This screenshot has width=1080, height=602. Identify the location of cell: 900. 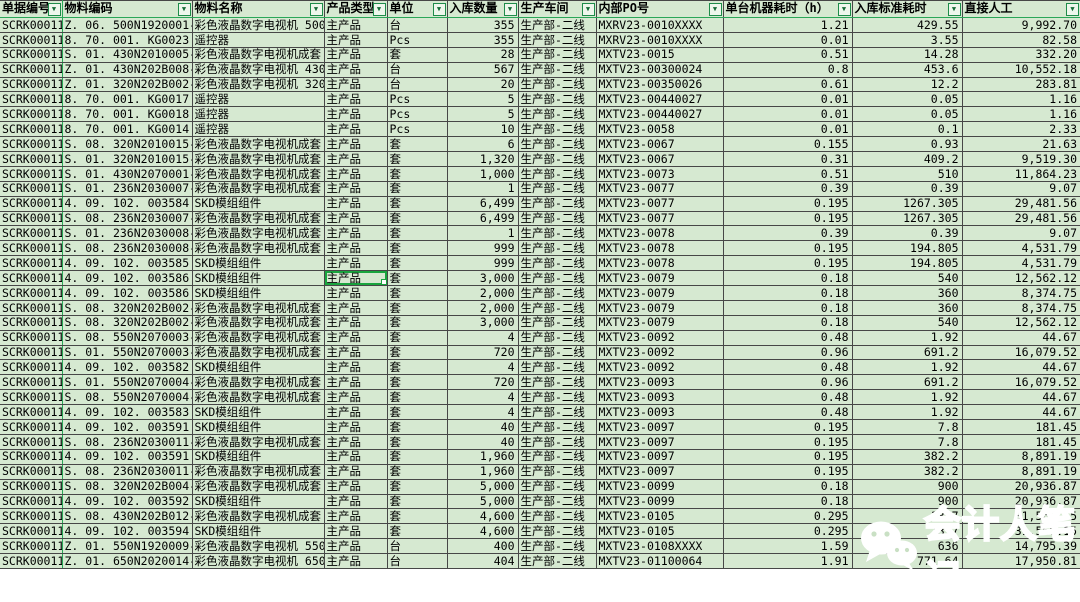
(907, 501).